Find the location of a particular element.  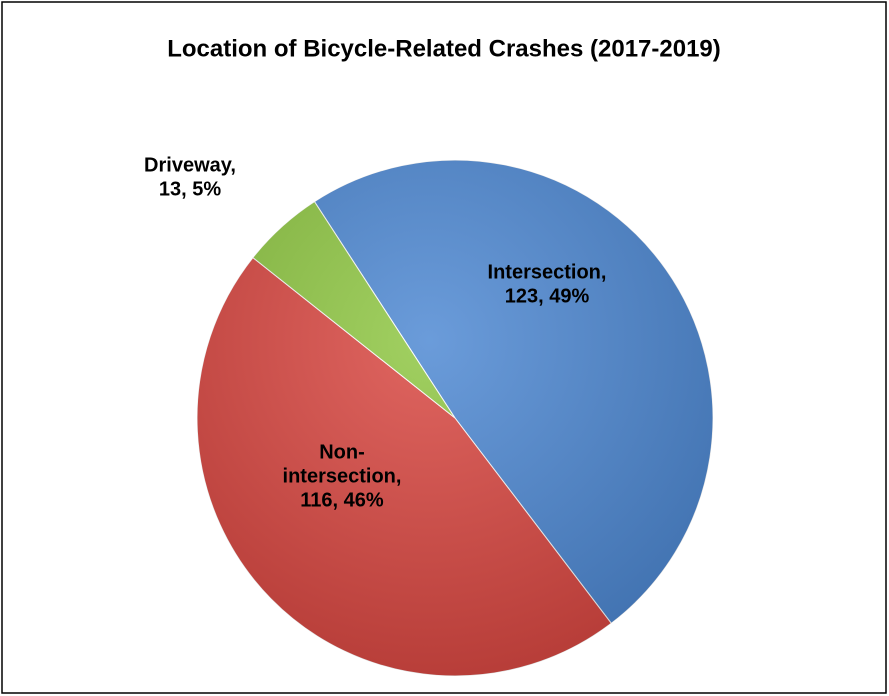

data-label: Driveway, is located at coordinates (190, 165).